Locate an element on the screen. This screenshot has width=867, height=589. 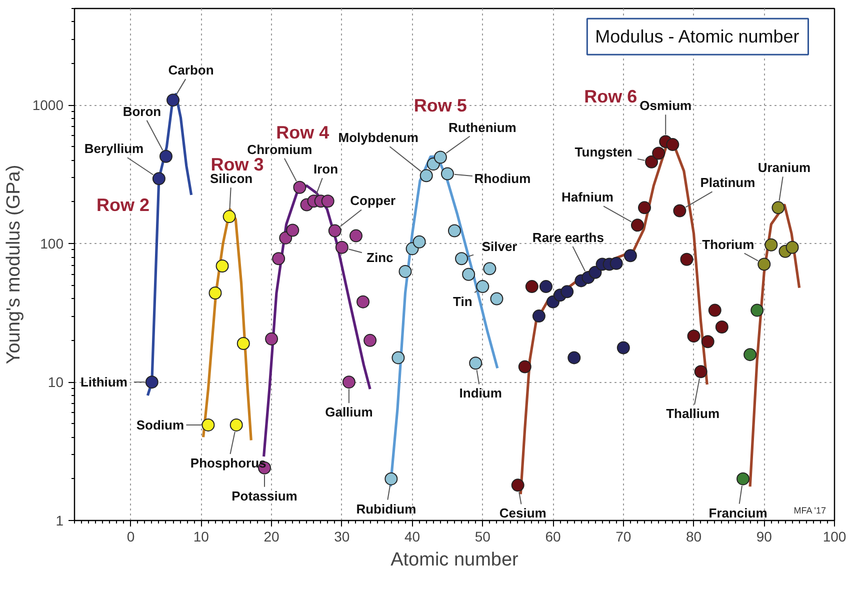
x-tick-label: 40 is located at coordinates (412, 536).